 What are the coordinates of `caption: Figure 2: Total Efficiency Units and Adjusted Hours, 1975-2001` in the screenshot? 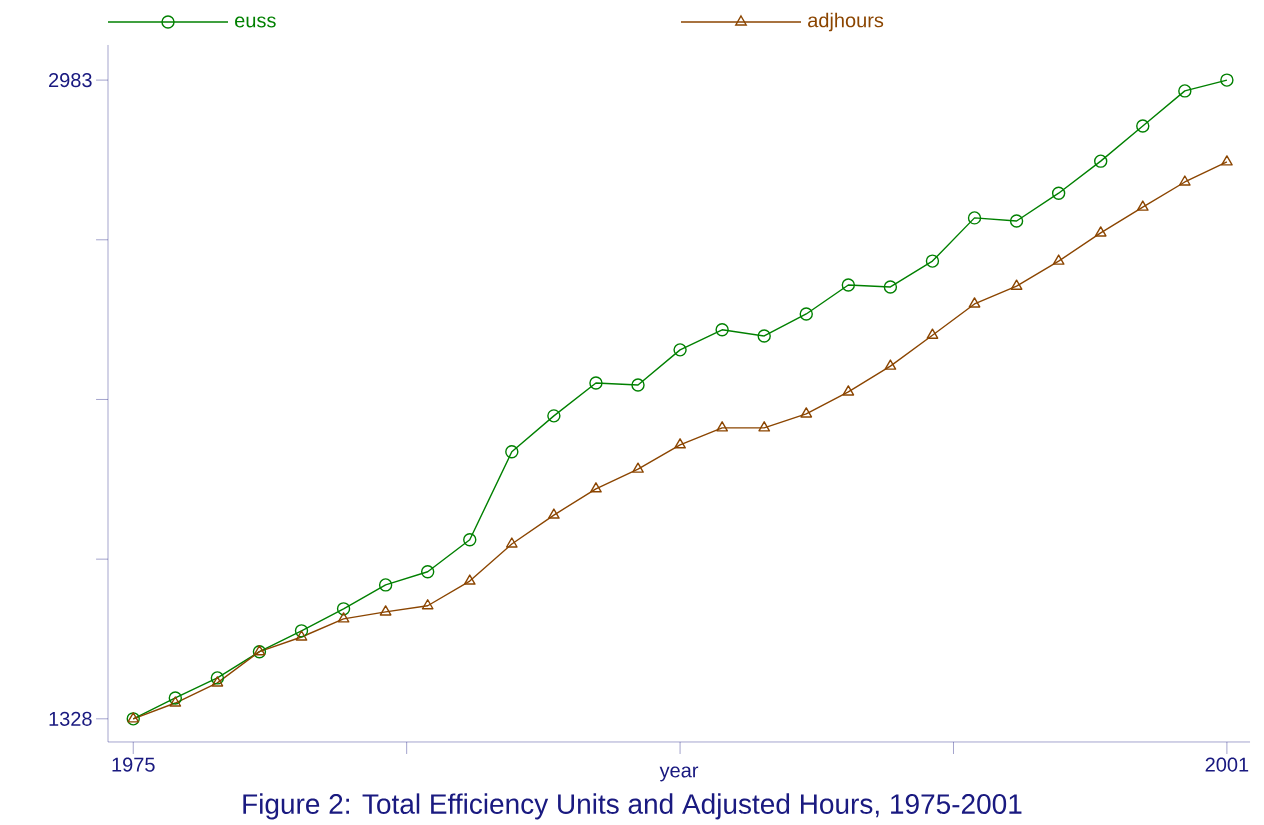 It's located at (632, 806).